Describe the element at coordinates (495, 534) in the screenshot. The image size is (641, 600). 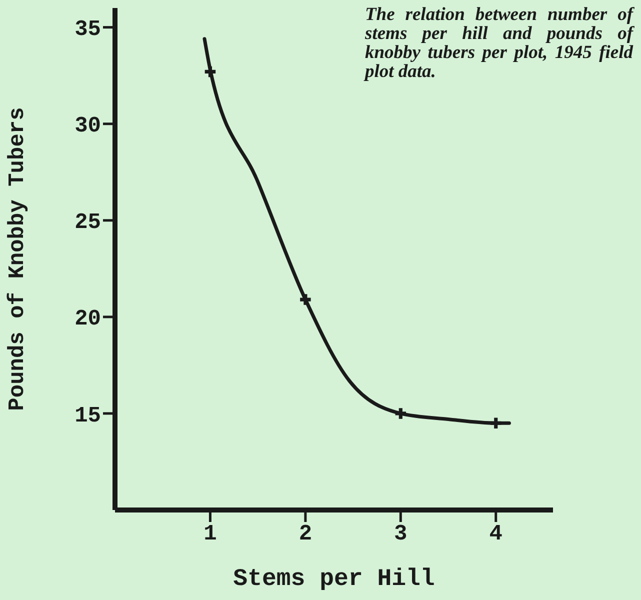
I see `x-tick-label: 4` at that location.